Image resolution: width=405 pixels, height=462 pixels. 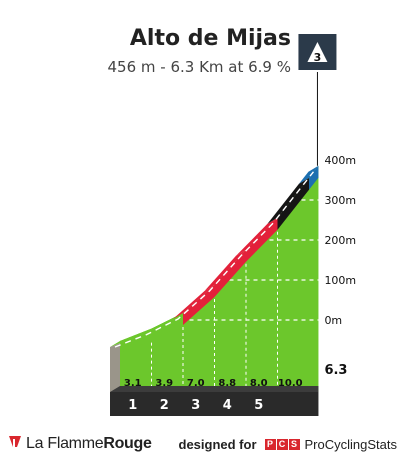 I want to click on gradient-label-km2: 3.9, so click(x=164, y=383).